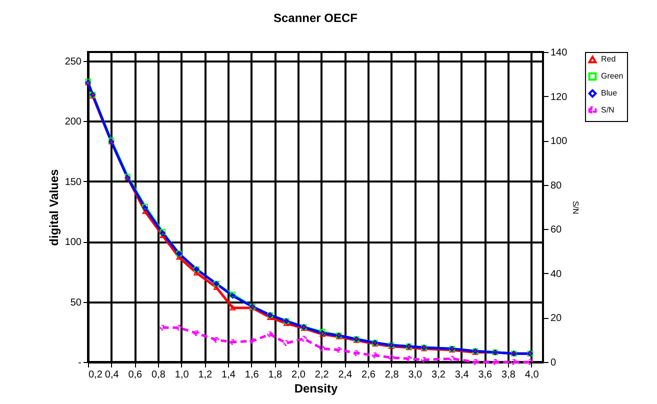 This screenshot has height=404, width=657. Describe the element at coordinates (135, 375) in the screenshot. I see `x-tick-label: 0,6` at that location.